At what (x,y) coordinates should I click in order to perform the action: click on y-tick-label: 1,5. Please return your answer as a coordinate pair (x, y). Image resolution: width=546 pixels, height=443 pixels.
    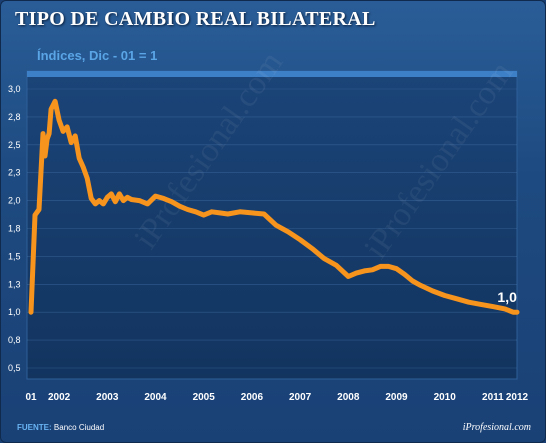
    Looking at the image, I should click on (14, 256).